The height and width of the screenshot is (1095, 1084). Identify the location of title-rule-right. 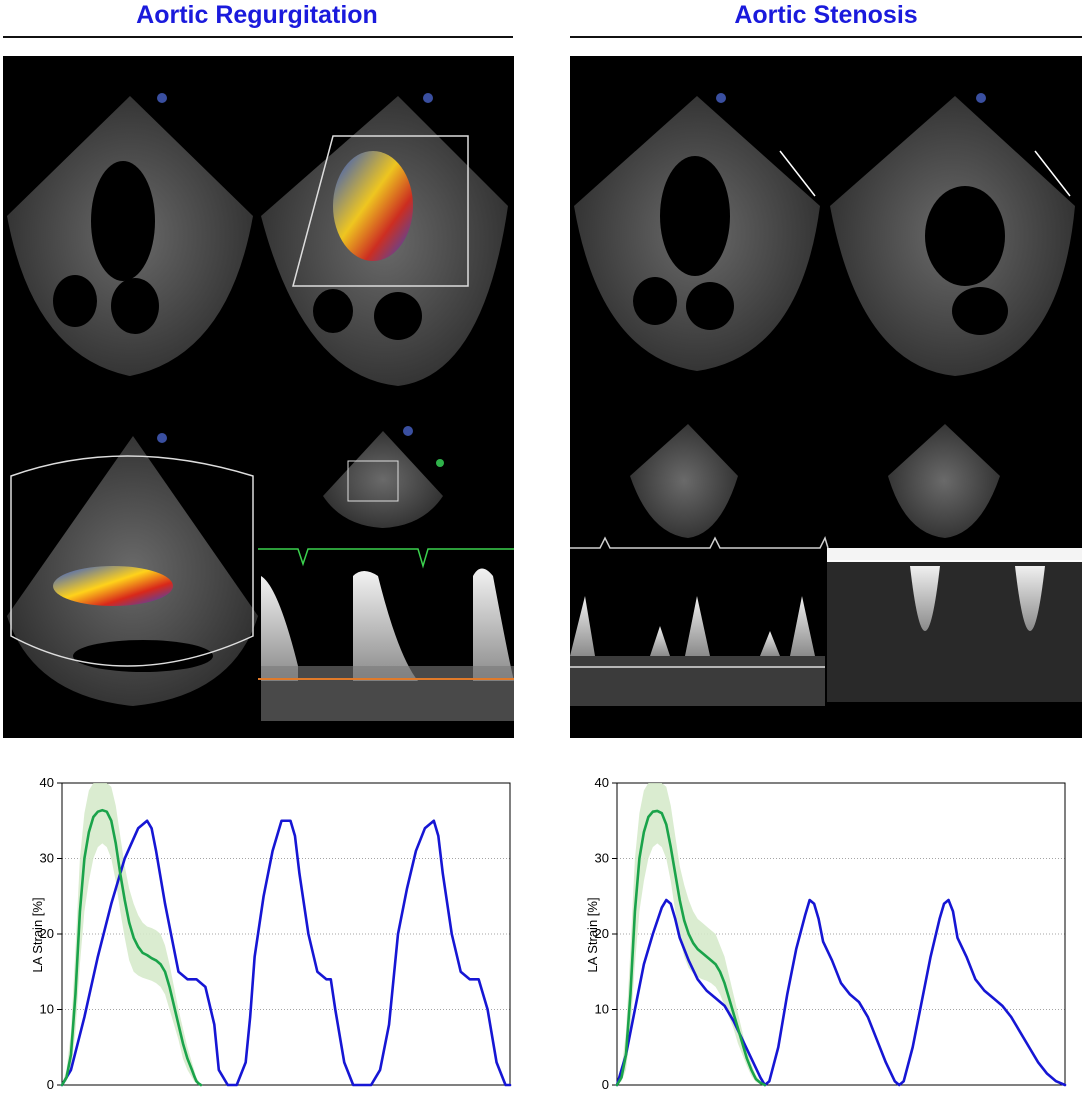
(826, 37).